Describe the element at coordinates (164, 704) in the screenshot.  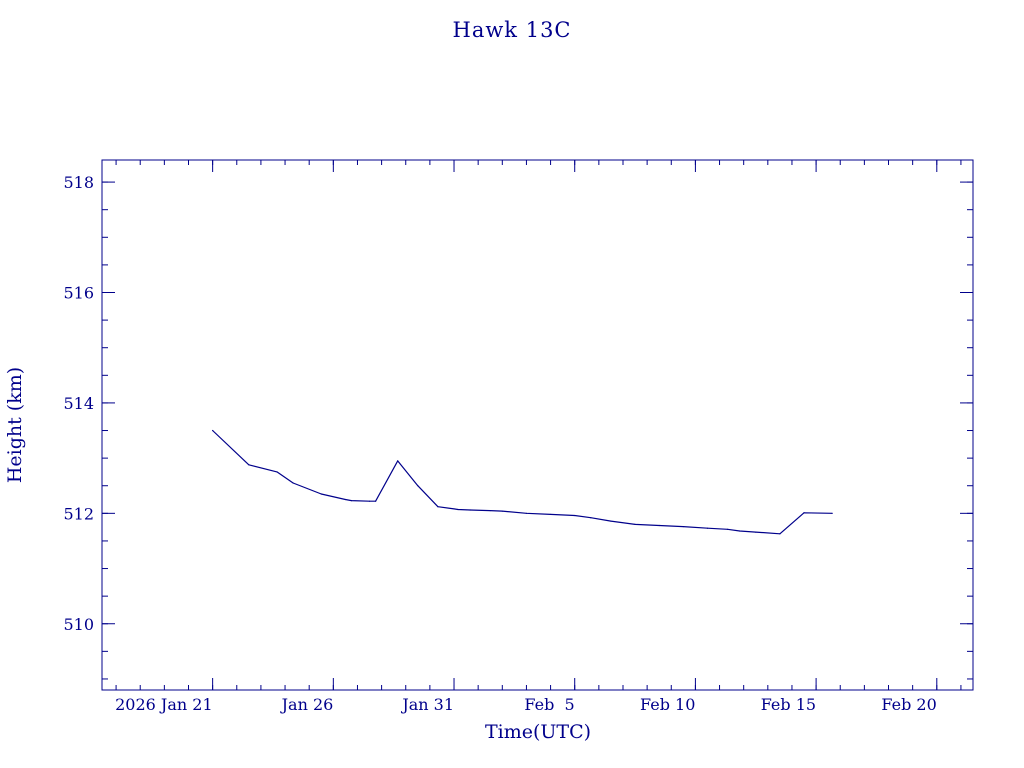
I see `x-tick-label: 2026 Jan 21` at that location.